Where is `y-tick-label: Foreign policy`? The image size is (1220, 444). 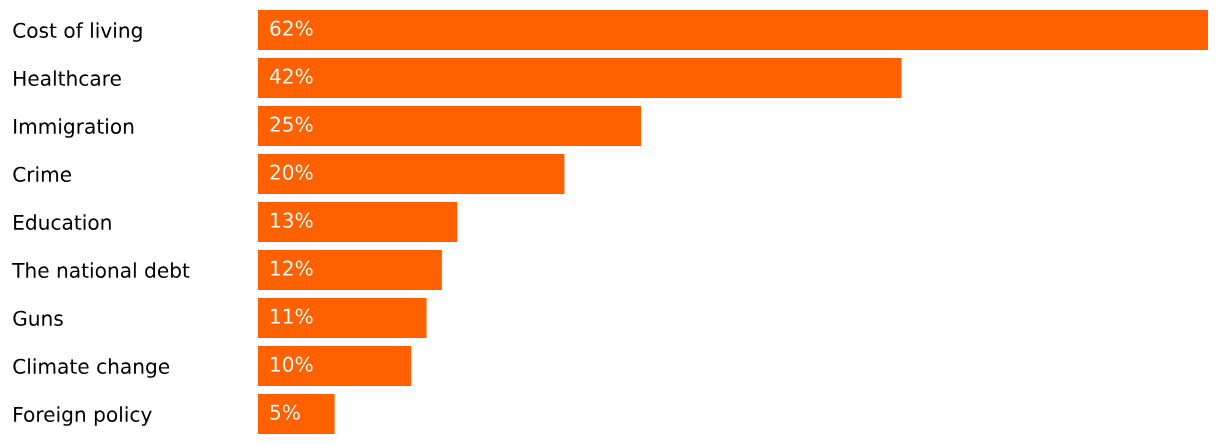
y-tick-label: Foreign policy is located at coordinates (83, 416).